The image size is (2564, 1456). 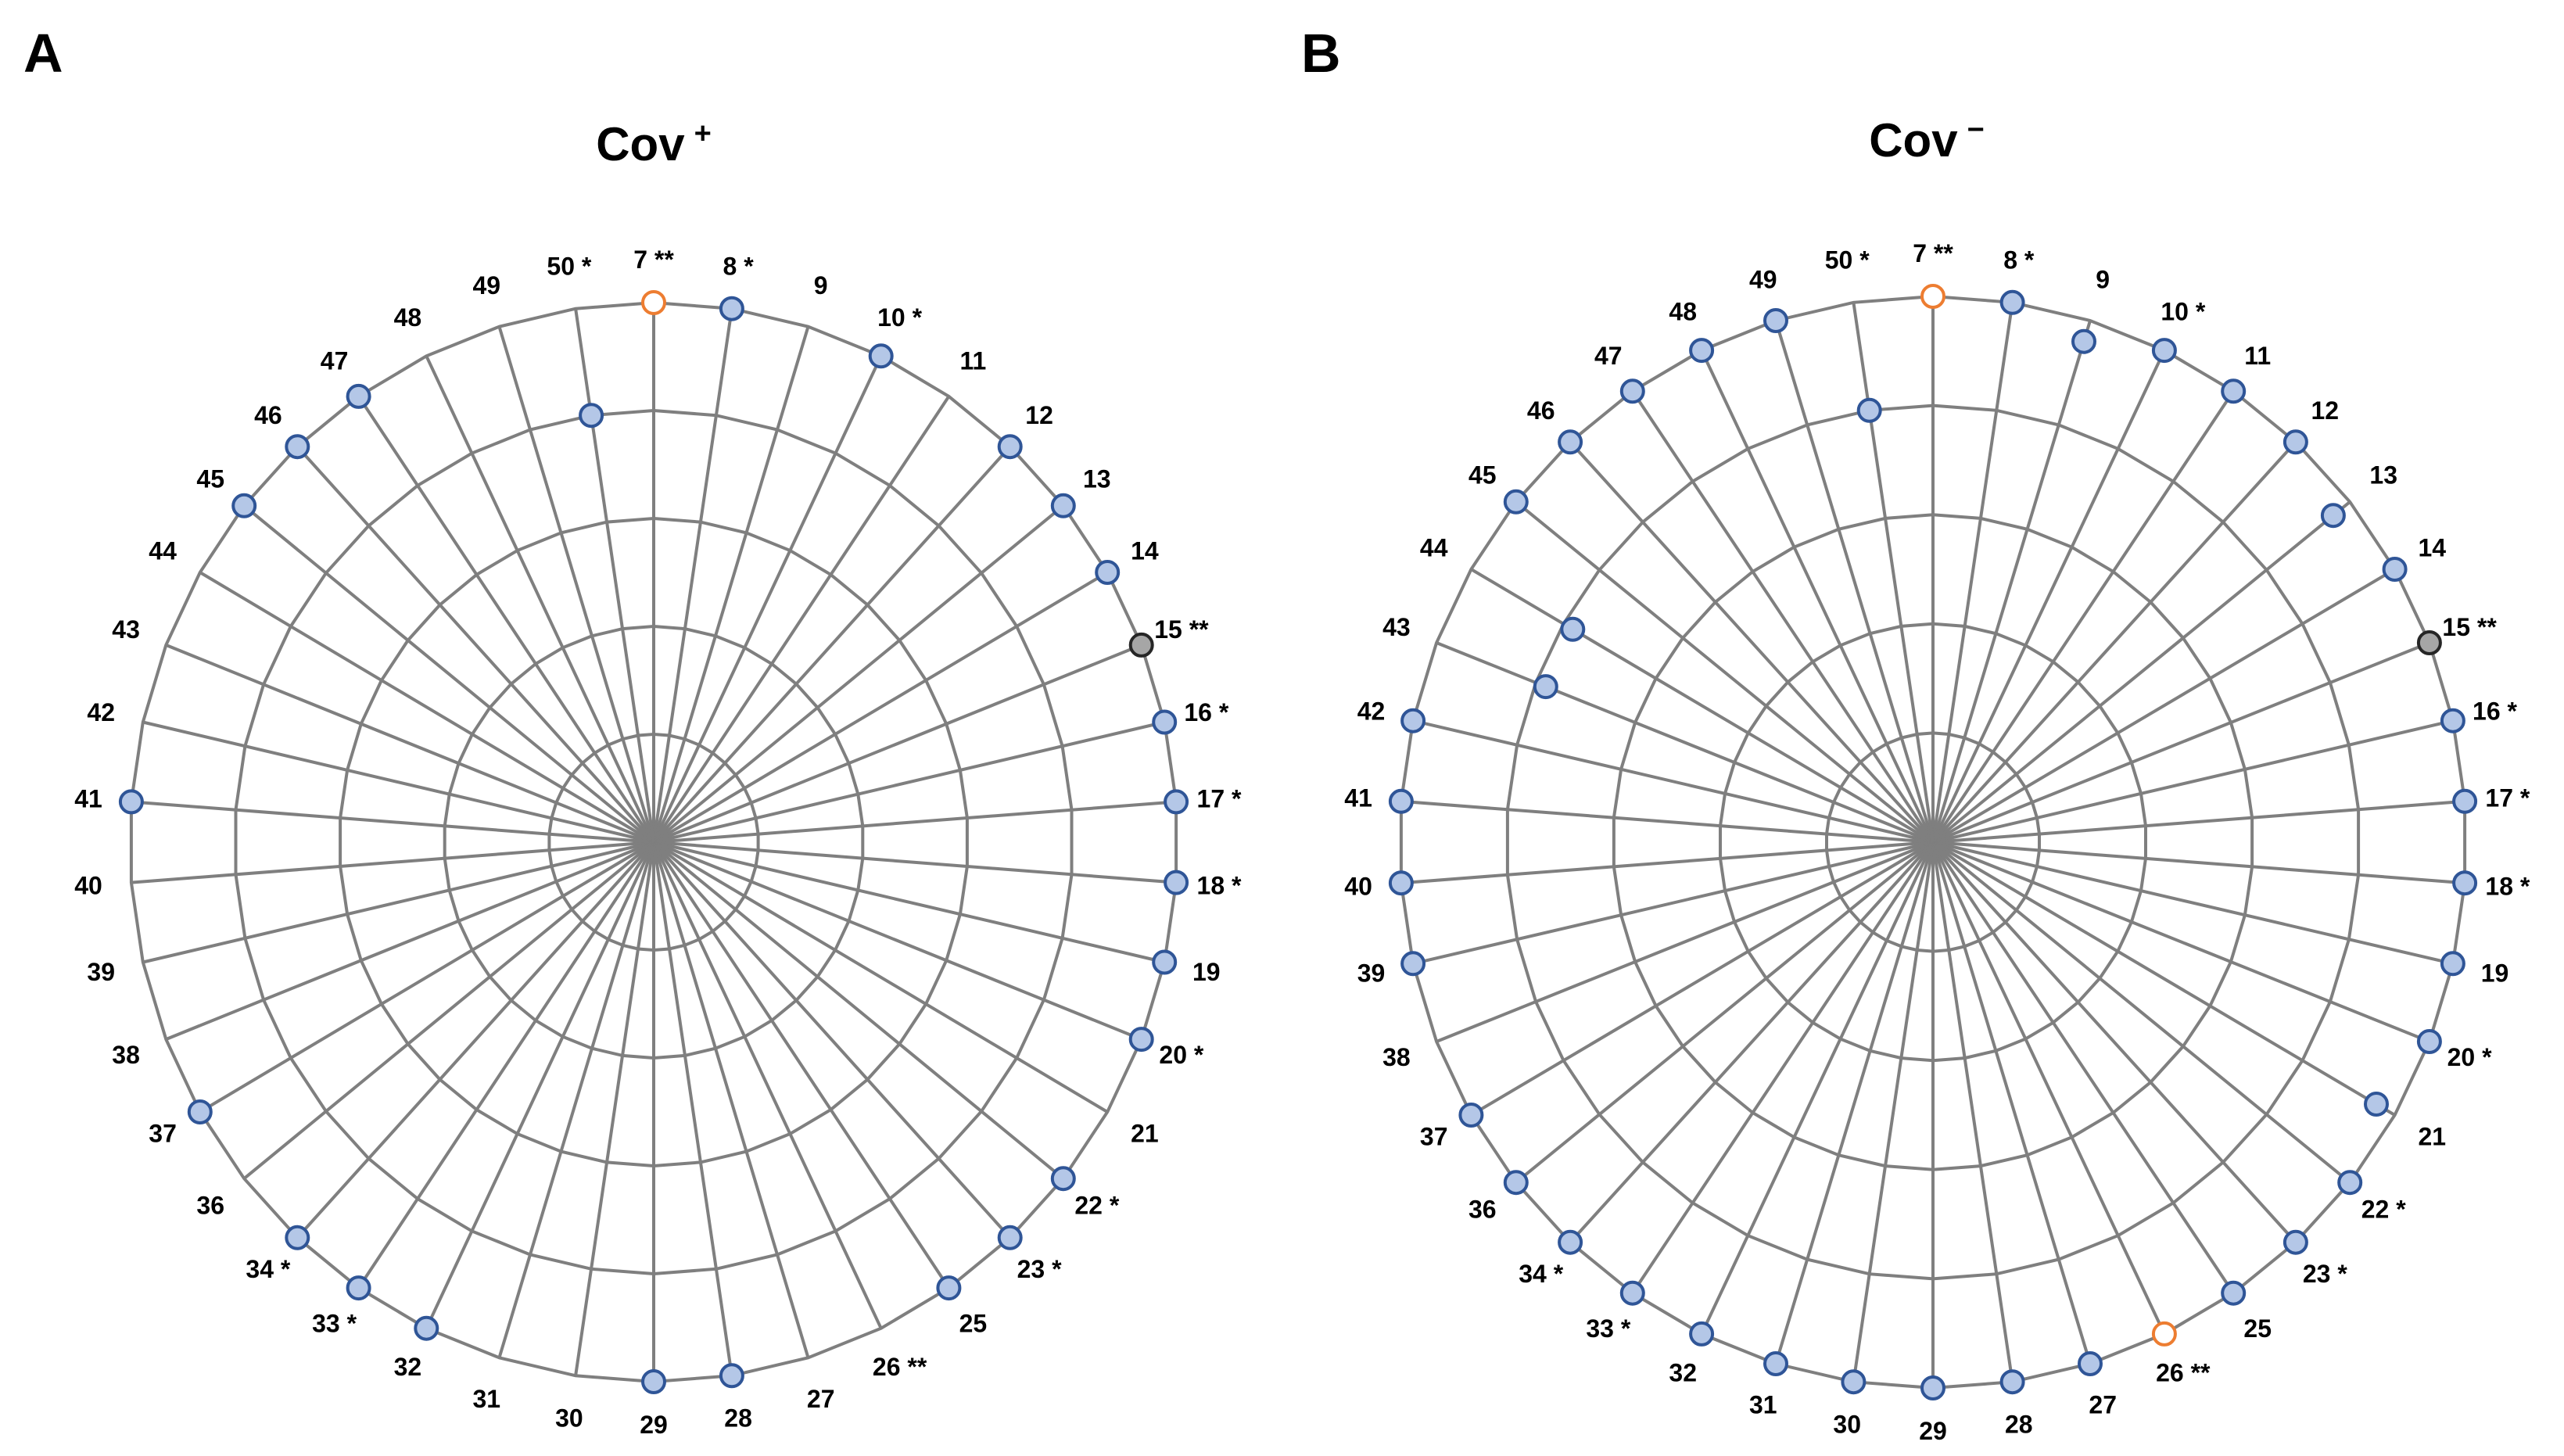 I want to click on panel-letter-b: B, so click(x=1321, y=53).